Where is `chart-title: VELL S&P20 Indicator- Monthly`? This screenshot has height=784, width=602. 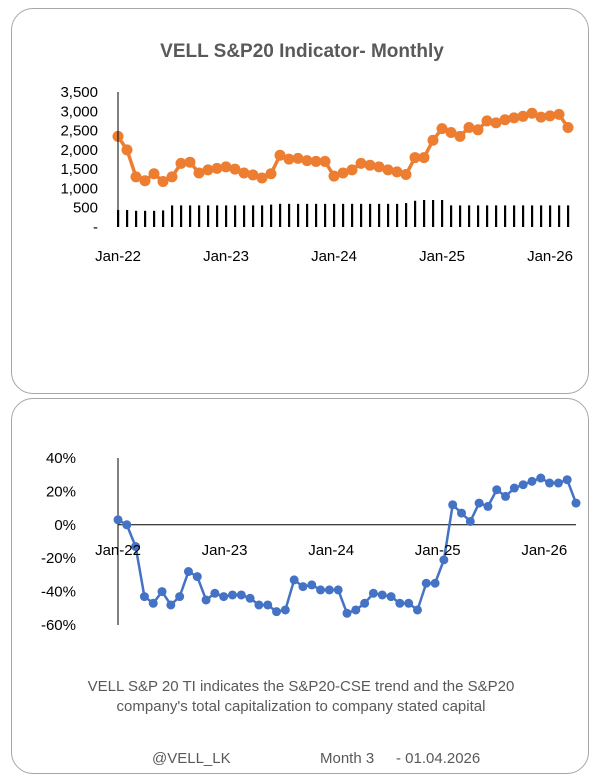 chart-title: VELL S&P20 Indicator- Monthly is located at coordinates (302, 51).